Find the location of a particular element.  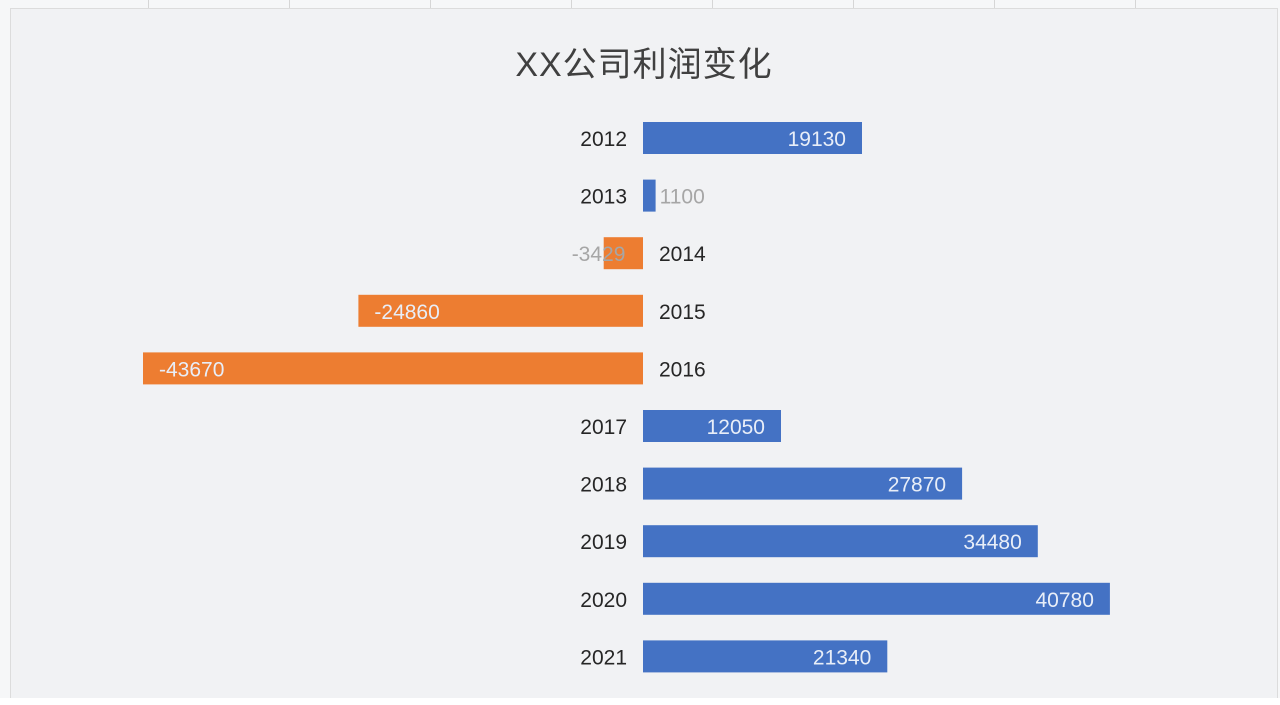

category-label-2015: 2015 is located at coordinates (682, 312).